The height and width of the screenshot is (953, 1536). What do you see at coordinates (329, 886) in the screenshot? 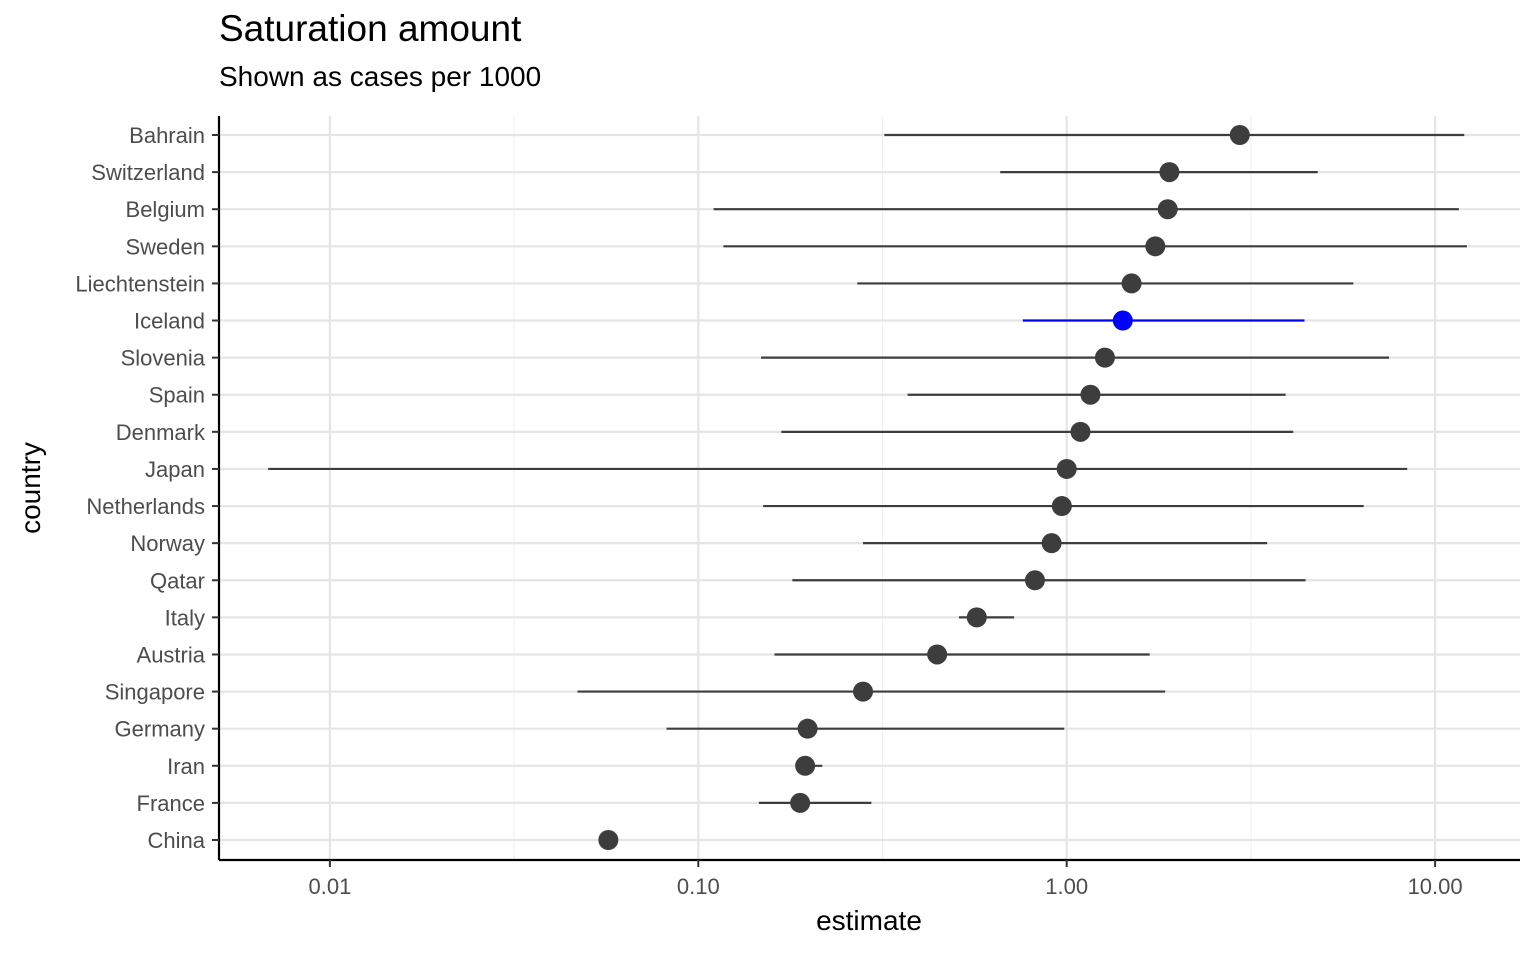
I see `x-tick-label: 0.01` at bounding box center [329, 886].